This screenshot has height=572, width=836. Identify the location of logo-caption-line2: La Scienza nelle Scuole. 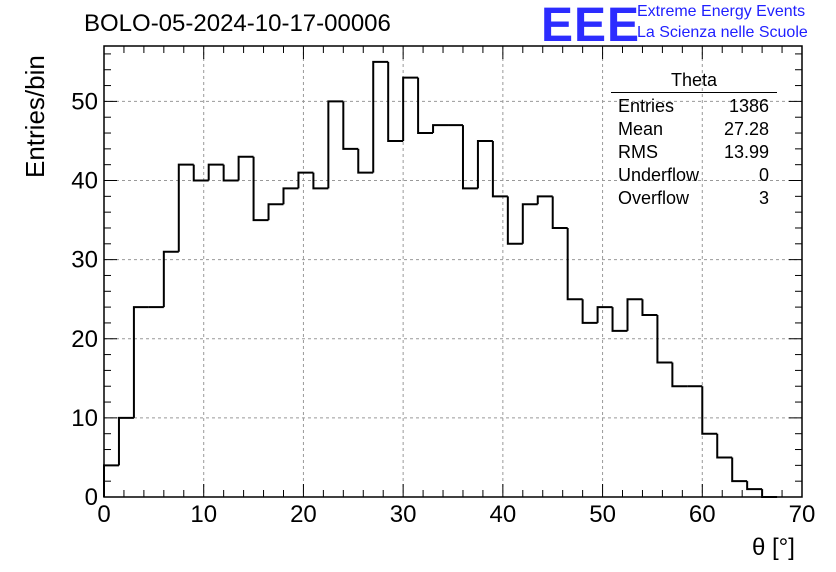
(722, 32).